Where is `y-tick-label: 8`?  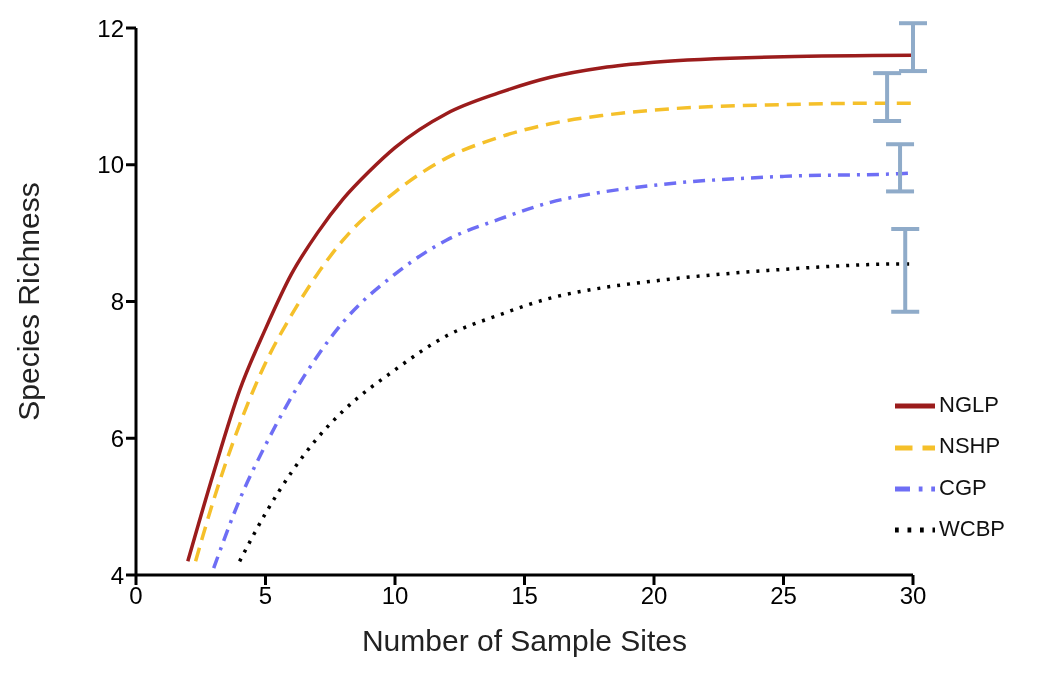 y-tick-label: 8 is located at coordinates (117, 302).